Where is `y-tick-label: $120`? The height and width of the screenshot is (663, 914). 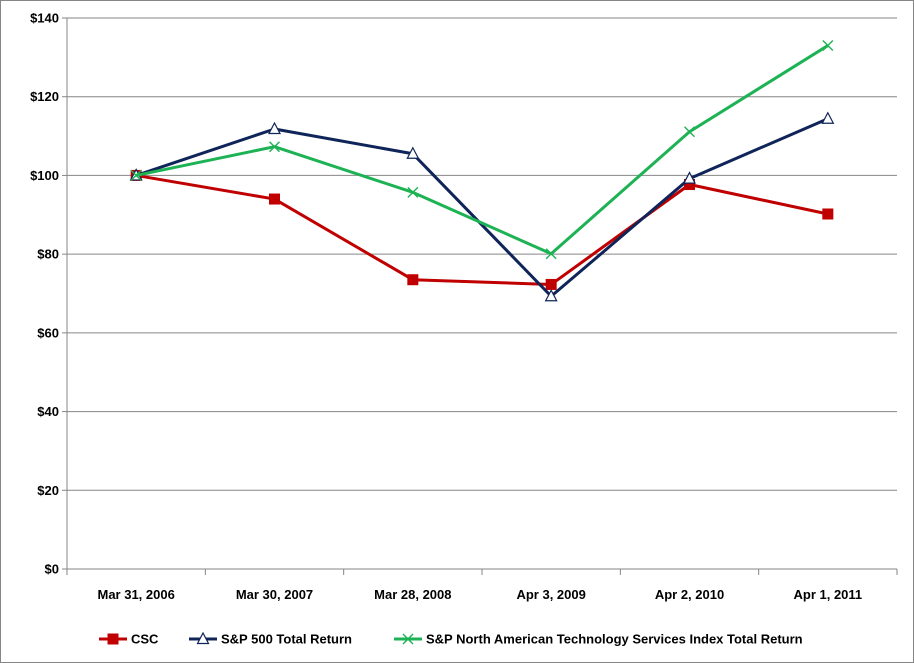
y-tick-label: $120 is located at coordinates (44, 96).